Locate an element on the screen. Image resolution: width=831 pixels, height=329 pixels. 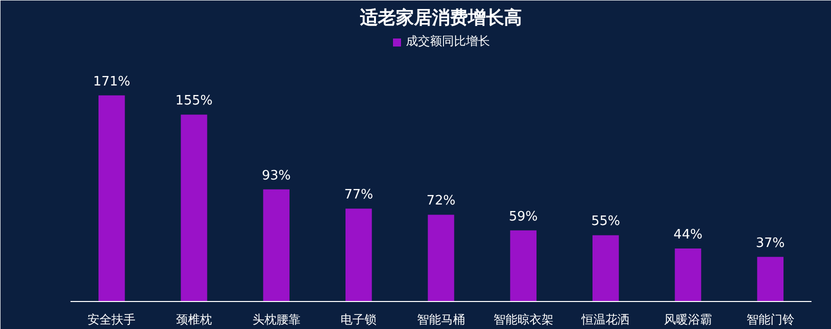
x-tick-label: 智能门铃 is located at coordinates (770, 319).